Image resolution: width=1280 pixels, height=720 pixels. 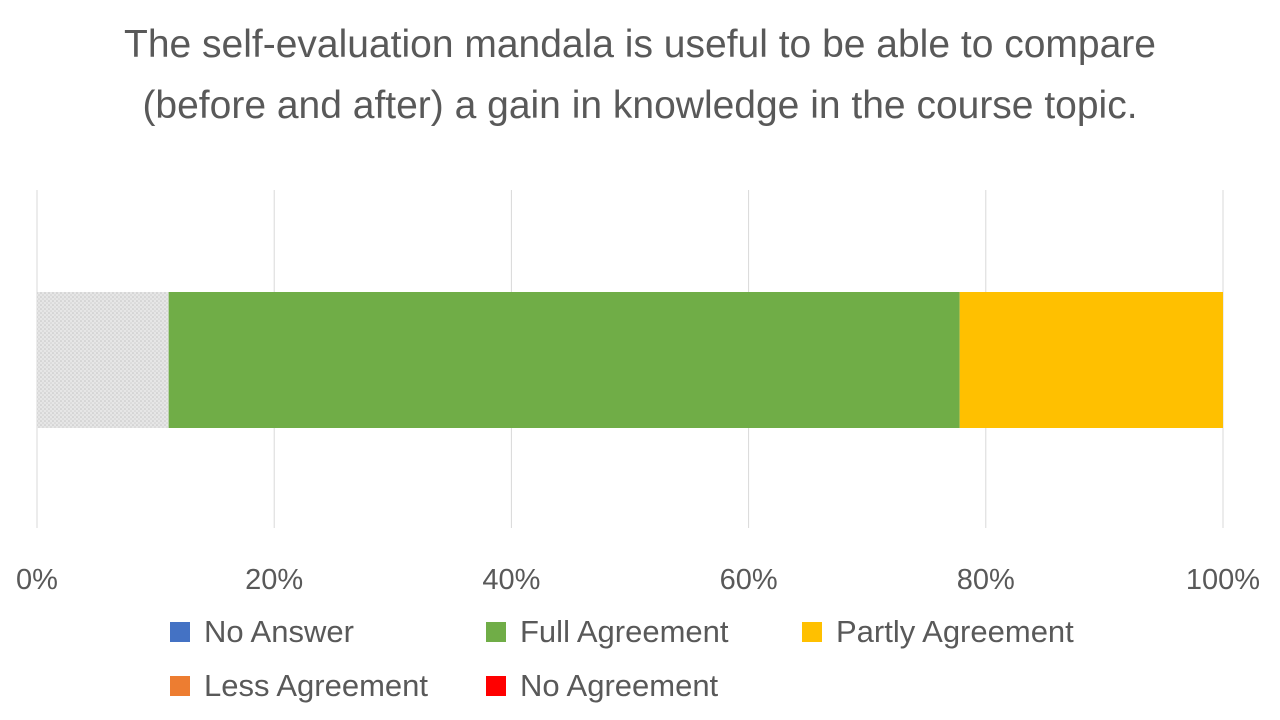 What do you see at coordinates (279, 631) in the screenshot?
I see `legend-label: No Answer` at bounding box center [279, 631].